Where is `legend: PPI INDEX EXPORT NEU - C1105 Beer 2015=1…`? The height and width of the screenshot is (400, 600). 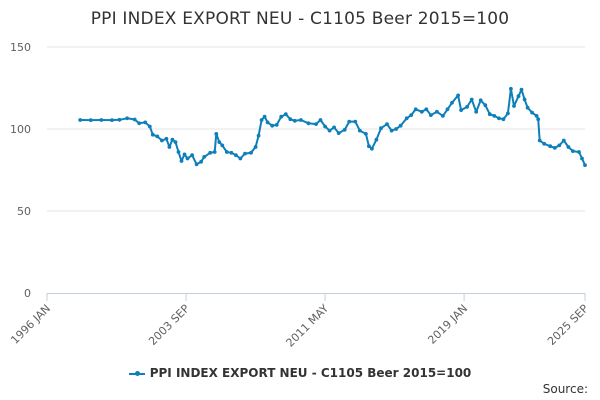
legend: PPI INDEX EXPORT NEU - C1105 Beer 2015=1… is located at coordinates (300, 373).